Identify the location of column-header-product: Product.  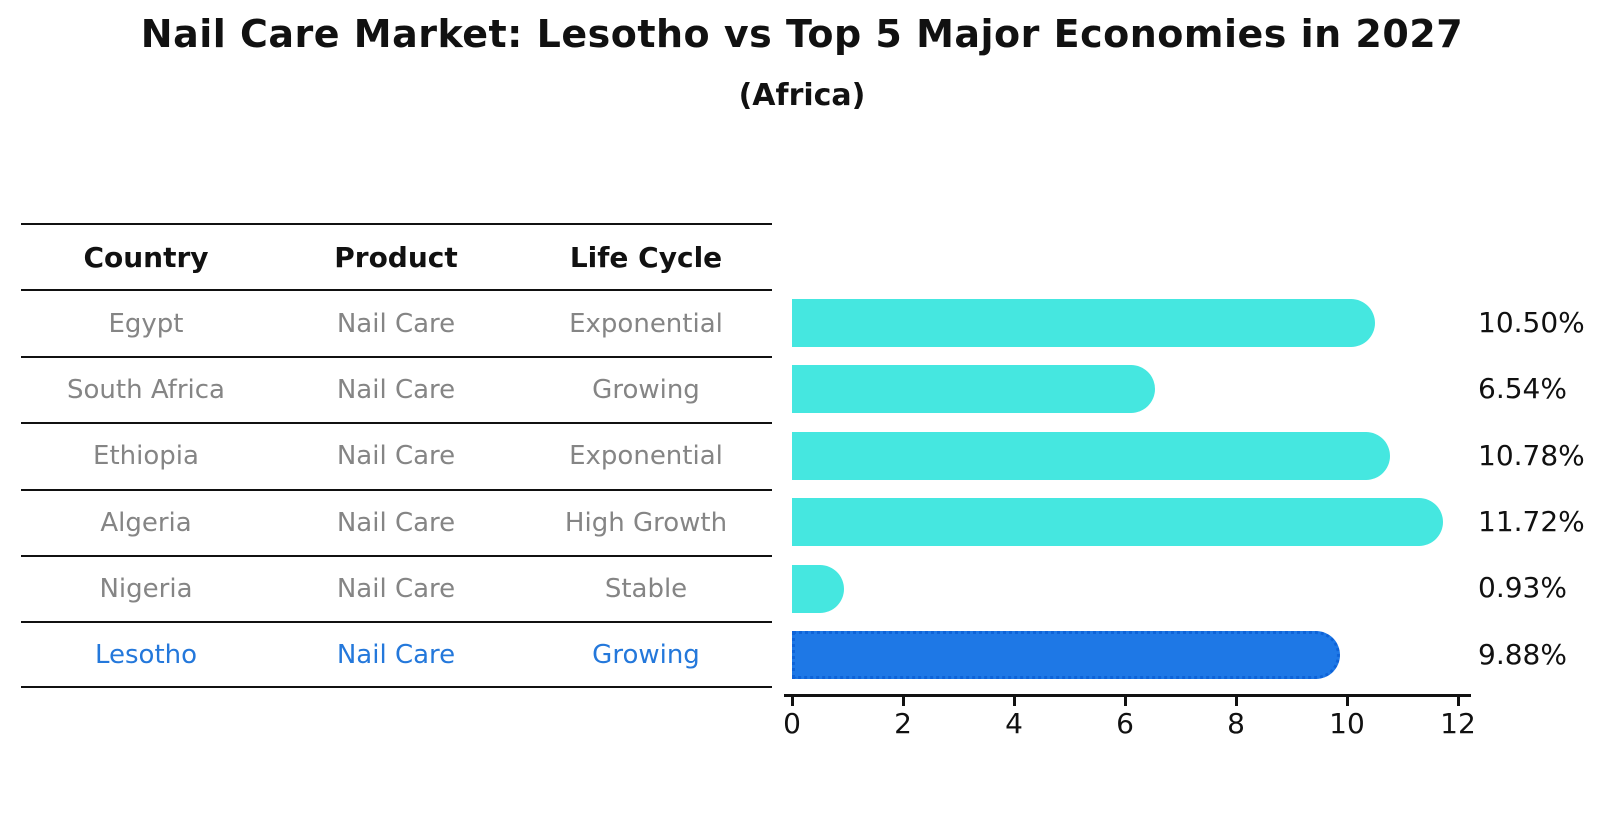
(396, 257).